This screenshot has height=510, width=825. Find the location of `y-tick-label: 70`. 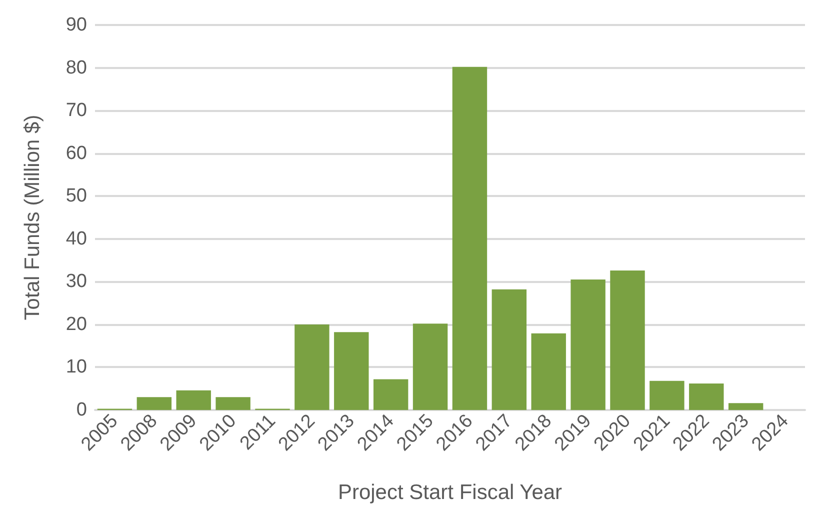

y-tick-label: 70 is located at coordinates (76, 111).